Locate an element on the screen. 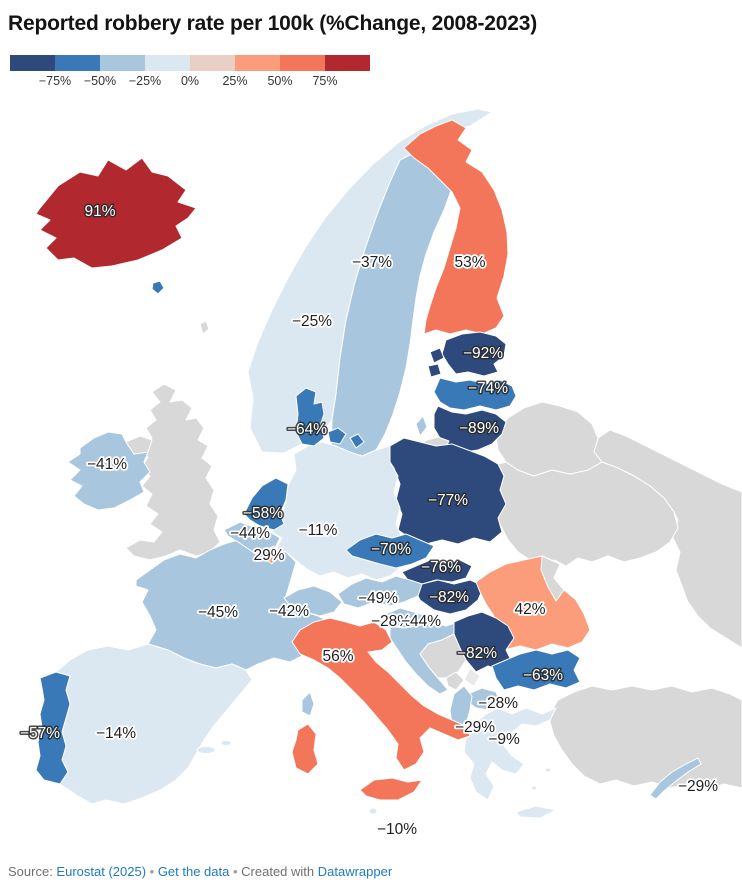 This screenshot has height=890, width=742. label-czechia: −70% is located at coordinates (391, 549).